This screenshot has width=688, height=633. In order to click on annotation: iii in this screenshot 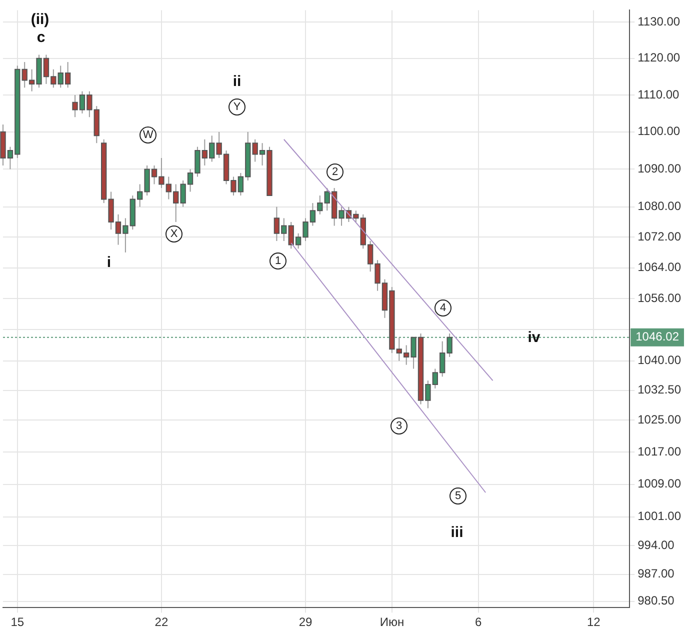, I will do `click(457, 533)`.